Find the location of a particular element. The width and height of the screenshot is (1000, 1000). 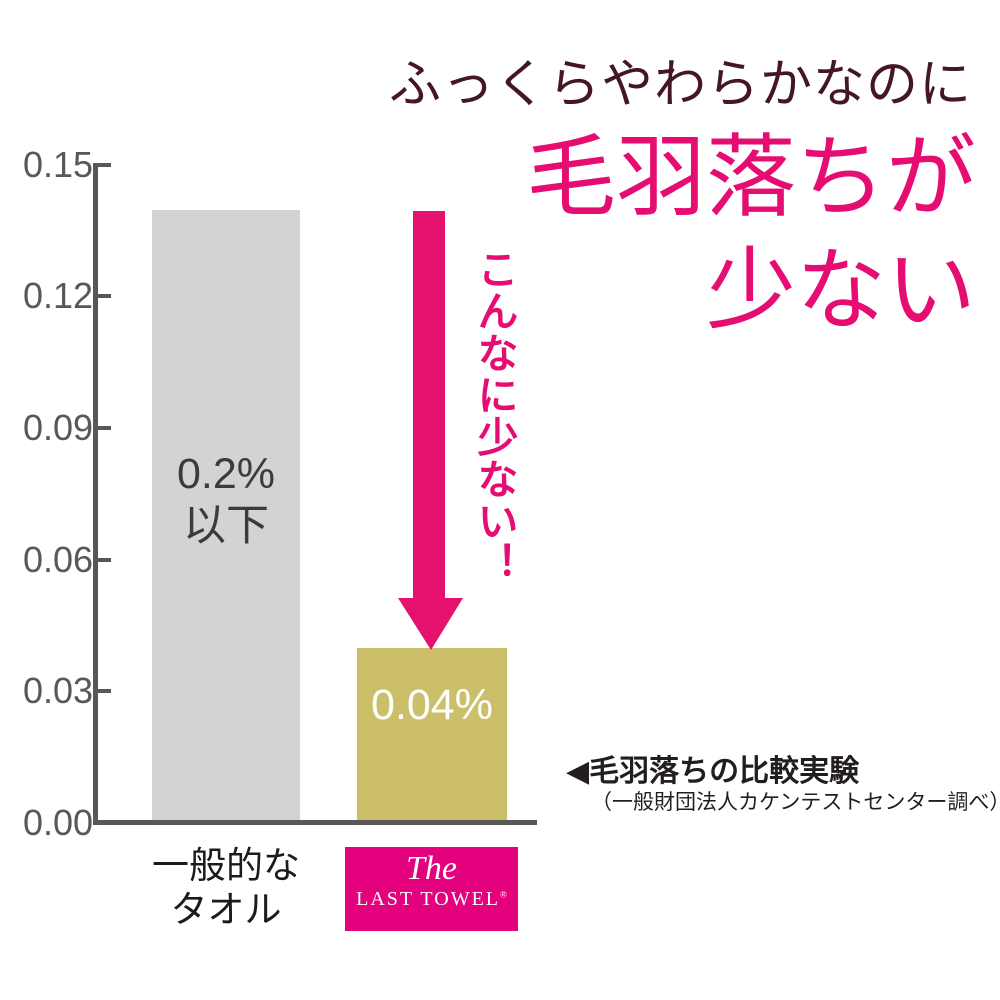

registered-mark: ® is located at coordinates (503, 894).